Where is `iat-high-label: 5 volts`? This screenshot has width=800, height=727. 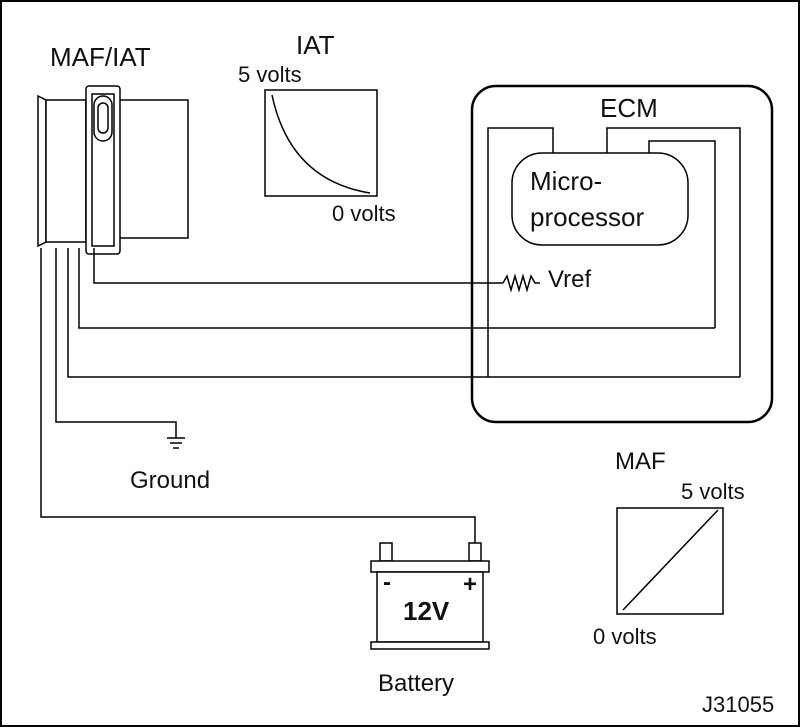
iat-high-label: 5 volts is located at coordinates (270, 74).